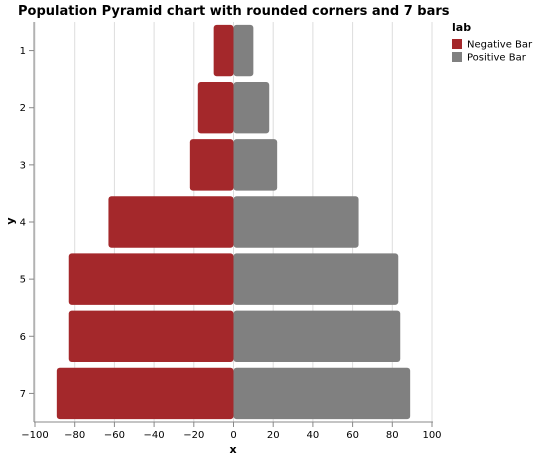  Describe the element at coordinates (23, 108) in the screenshot. I see `y-tick-label: 2` at that location.